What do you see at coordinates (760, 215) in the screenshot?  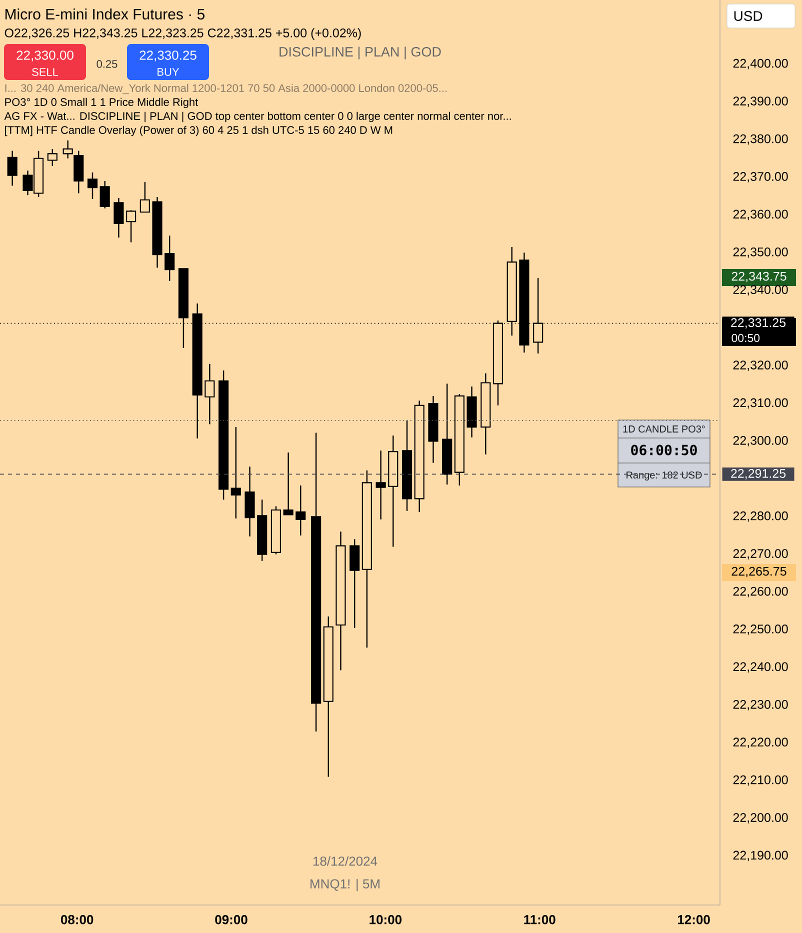 I see `y-tick-label: 22,360.00` at bounding box center [760, 215].